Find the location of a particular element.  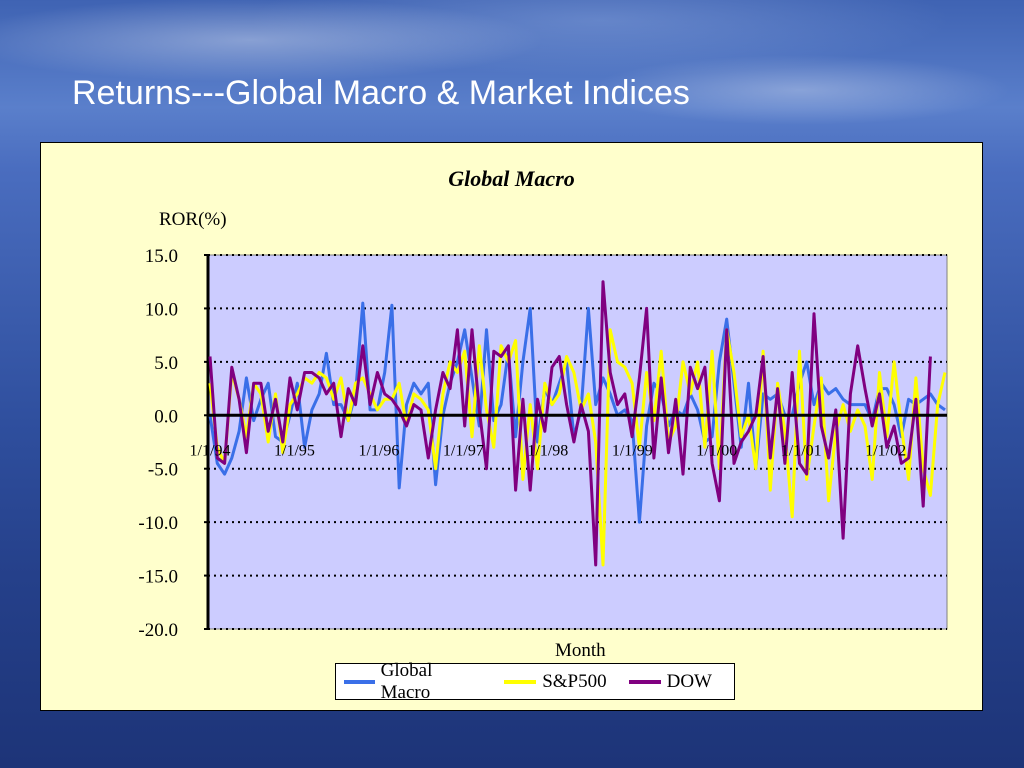

x-tick-label: 1/1/01 is located at coordinates (801, 450).